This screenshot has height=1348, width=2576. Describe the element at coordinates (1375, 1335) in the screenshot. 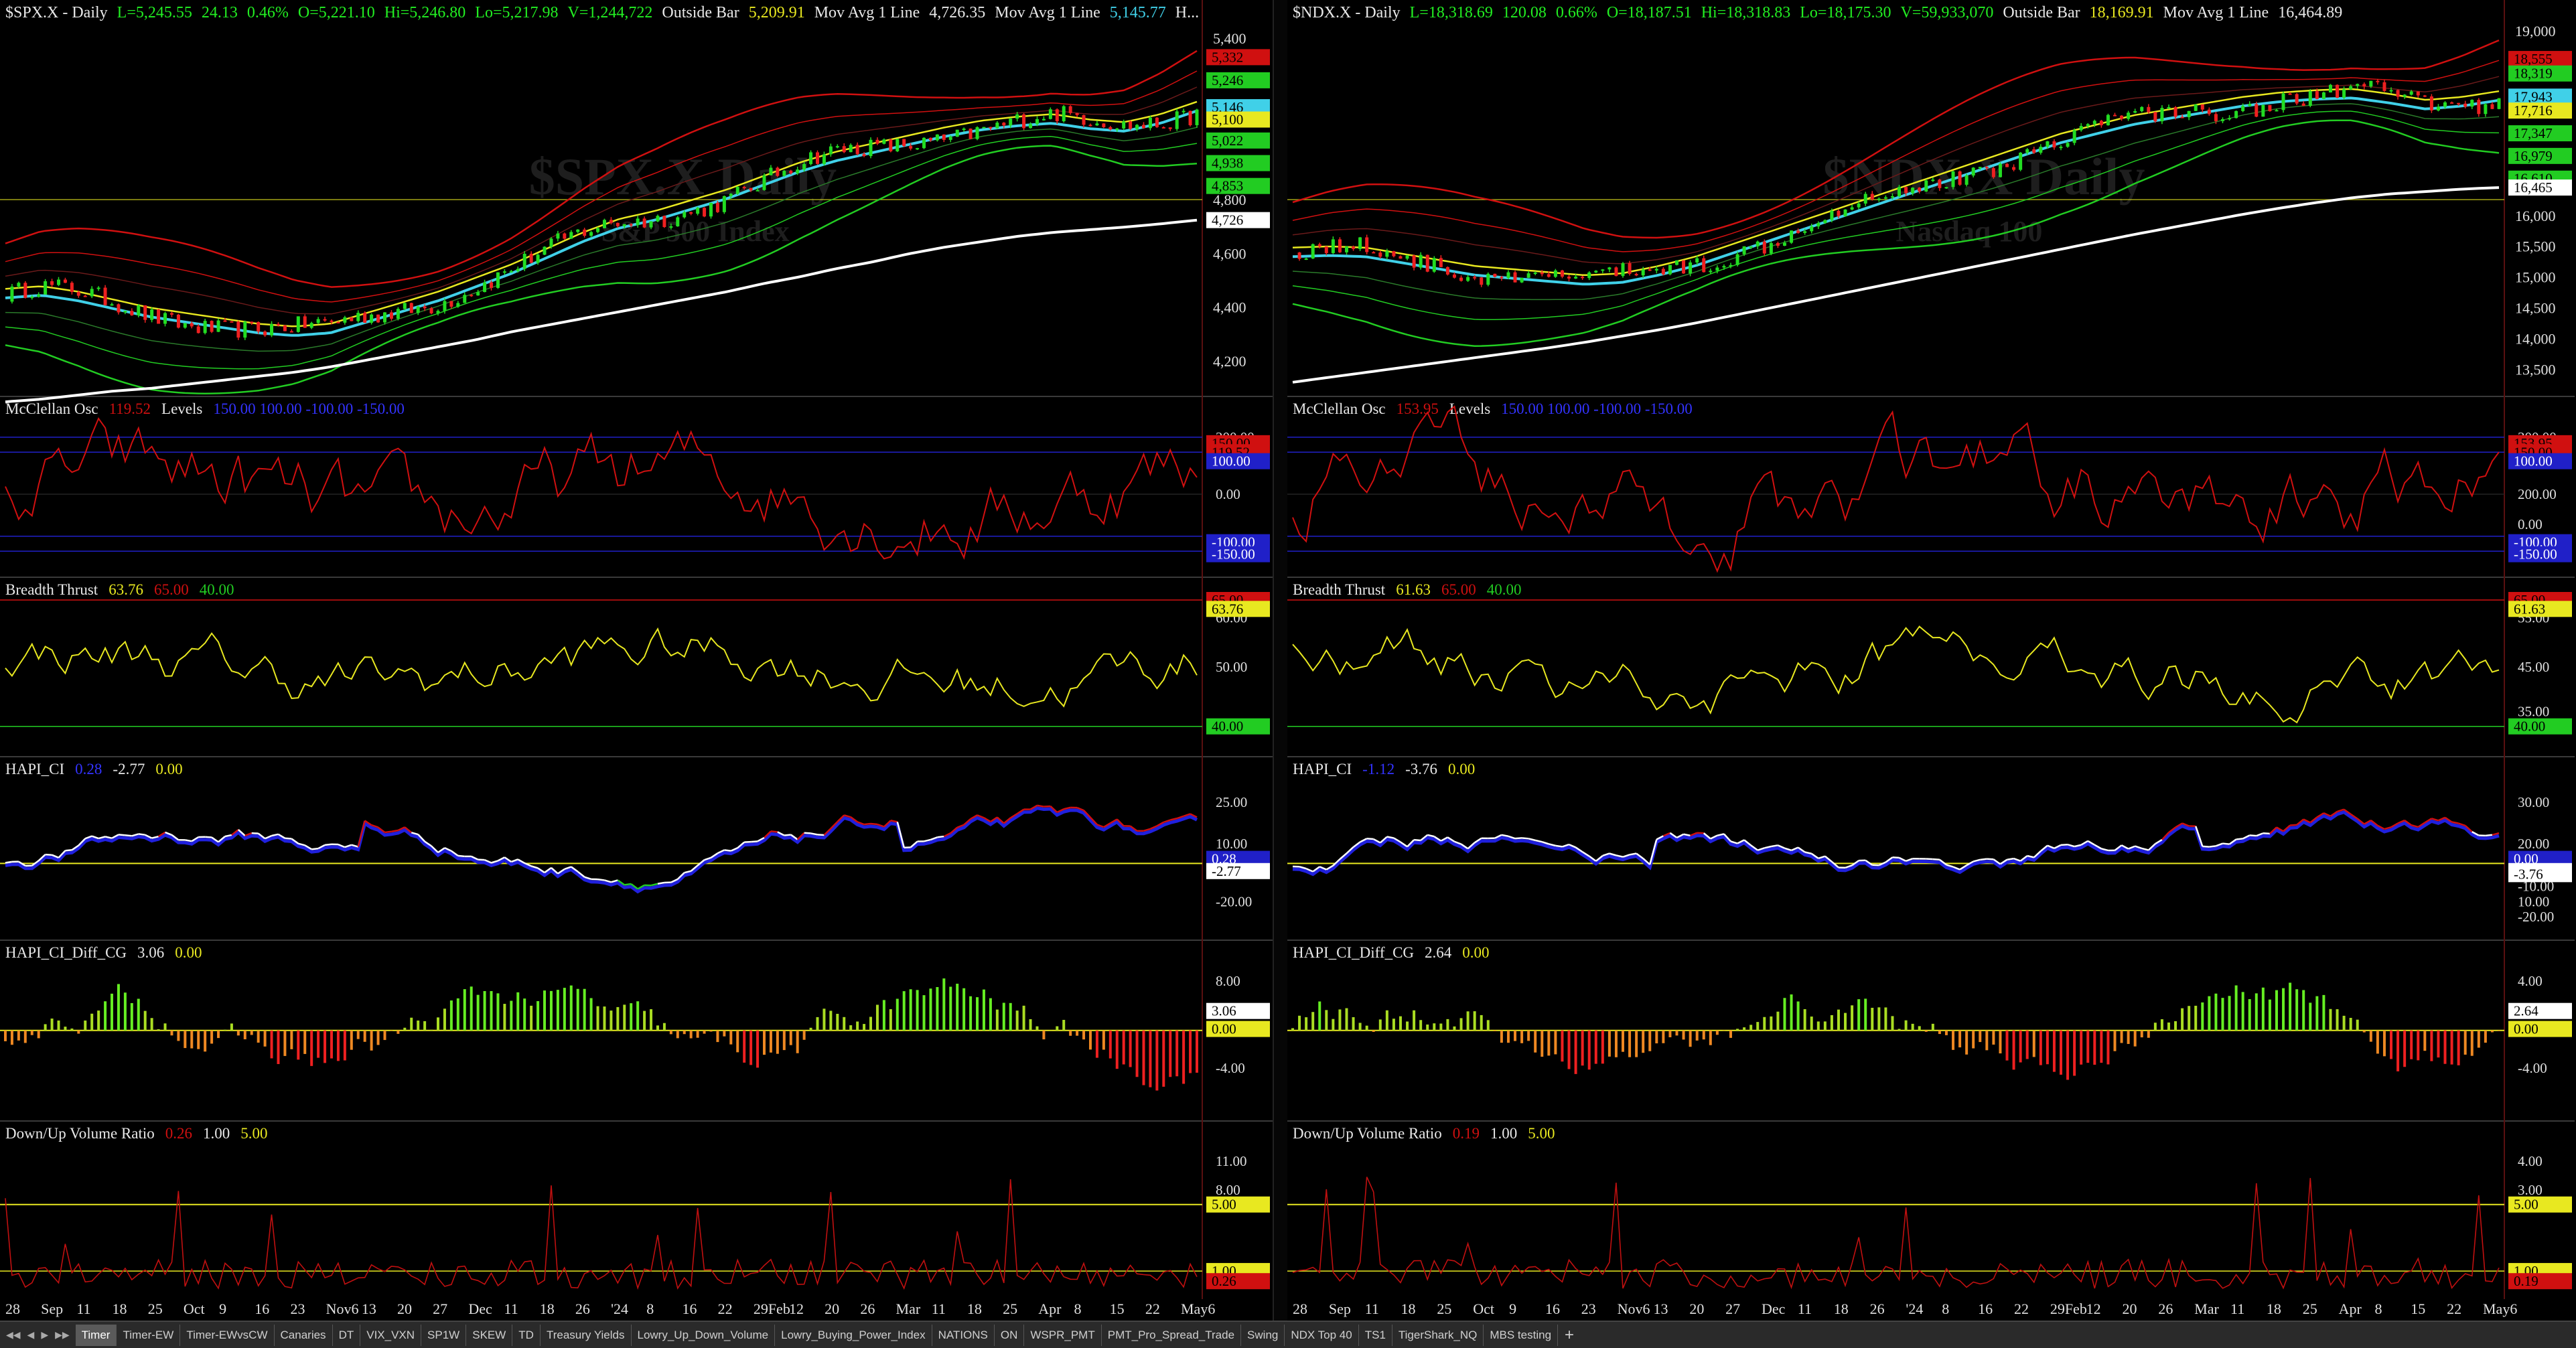

I see `tab-ts1: TS1` at that location.